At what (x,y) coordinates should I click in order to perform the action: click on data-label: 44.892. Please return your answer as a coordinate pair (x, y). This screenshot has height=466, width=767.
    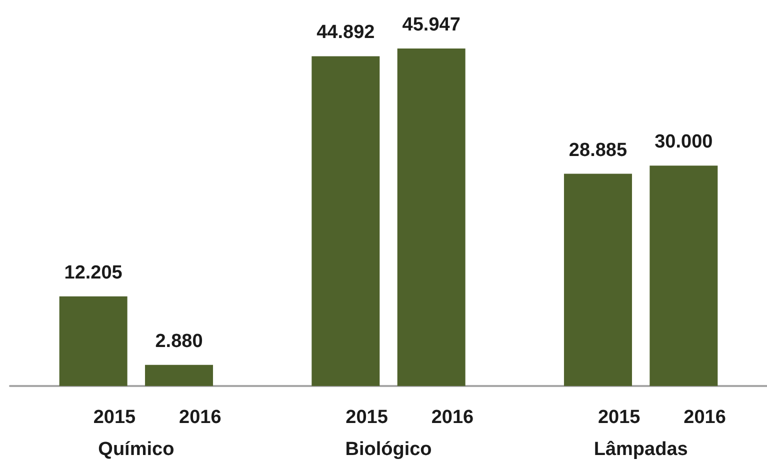
    Looking at the image, I should click on (345, 33).